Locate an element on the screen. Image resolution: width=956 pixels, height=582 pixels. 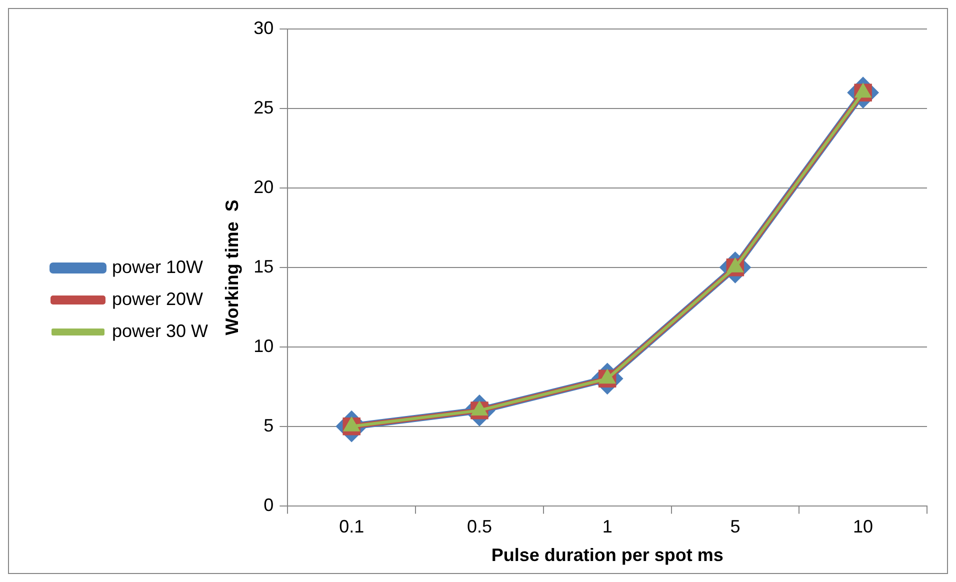
y-tick-label: 30 is located at coordinates (264, 28).